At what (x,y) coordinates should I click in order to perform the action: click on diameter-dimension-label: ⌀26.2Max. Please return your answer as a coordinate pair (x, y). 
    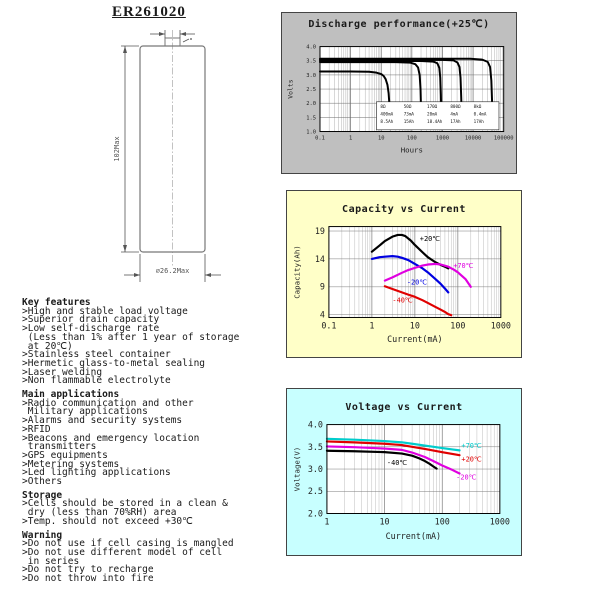
    Looking at the image, I should click on (173, 271).